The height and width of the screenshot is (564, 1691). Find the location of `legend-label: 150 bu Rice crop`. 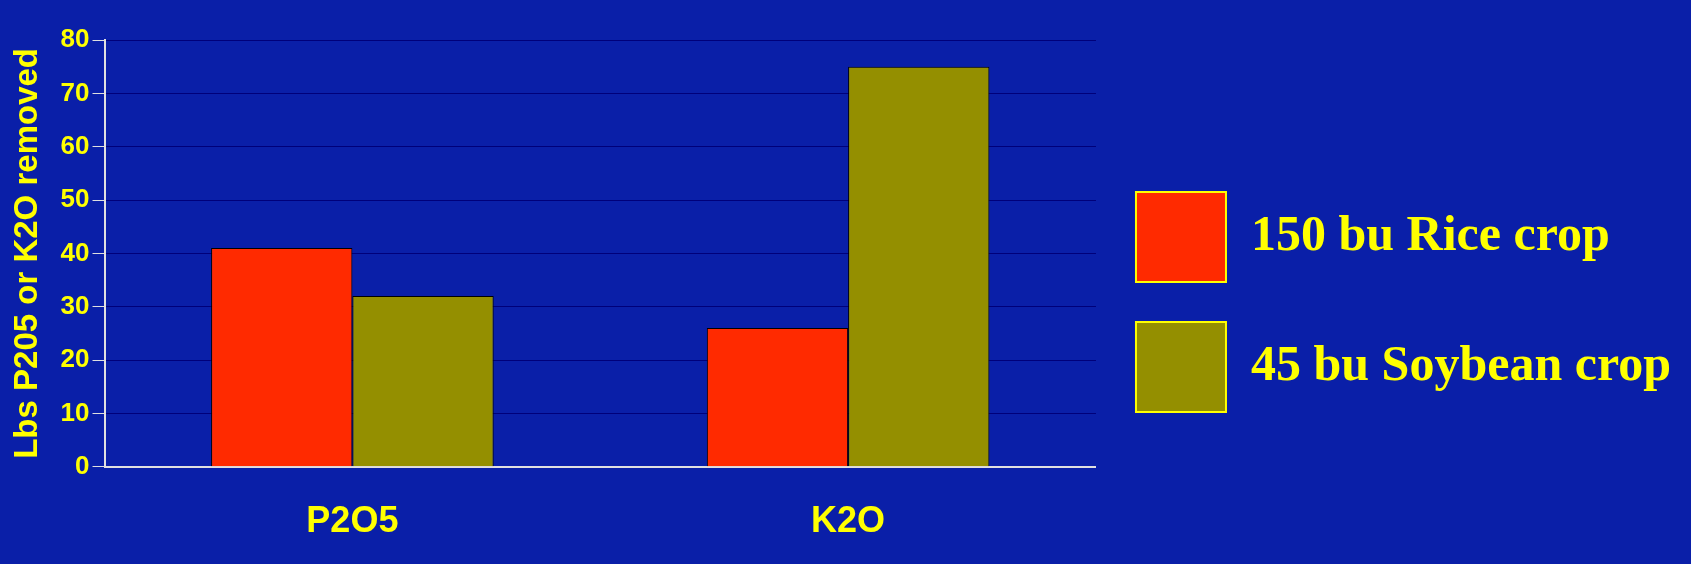

legend-label: 150 bu Rice crop is located at coordinates (1430, 232).